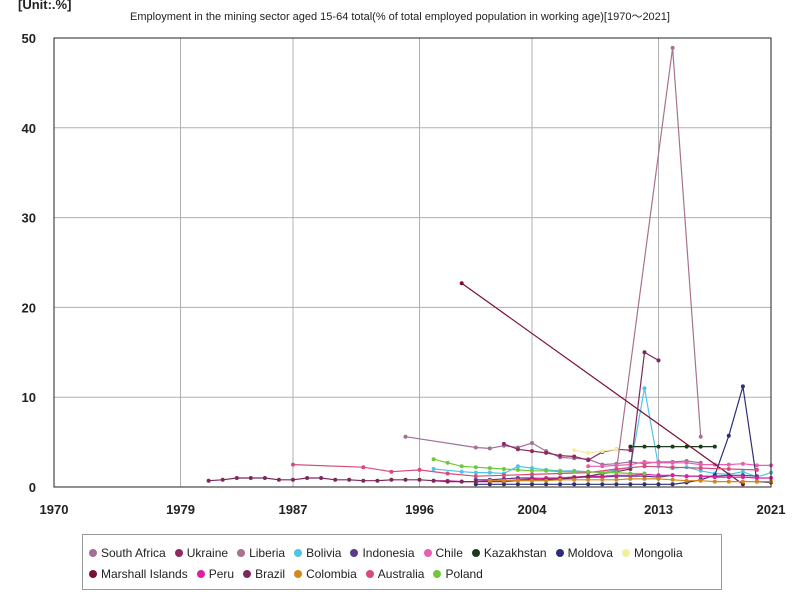 The height and width of the screenshot is (600, 800). Describe the element at coordinates (771, 509) in the screenshot. I see `x-tick-label: 2021` at that location.